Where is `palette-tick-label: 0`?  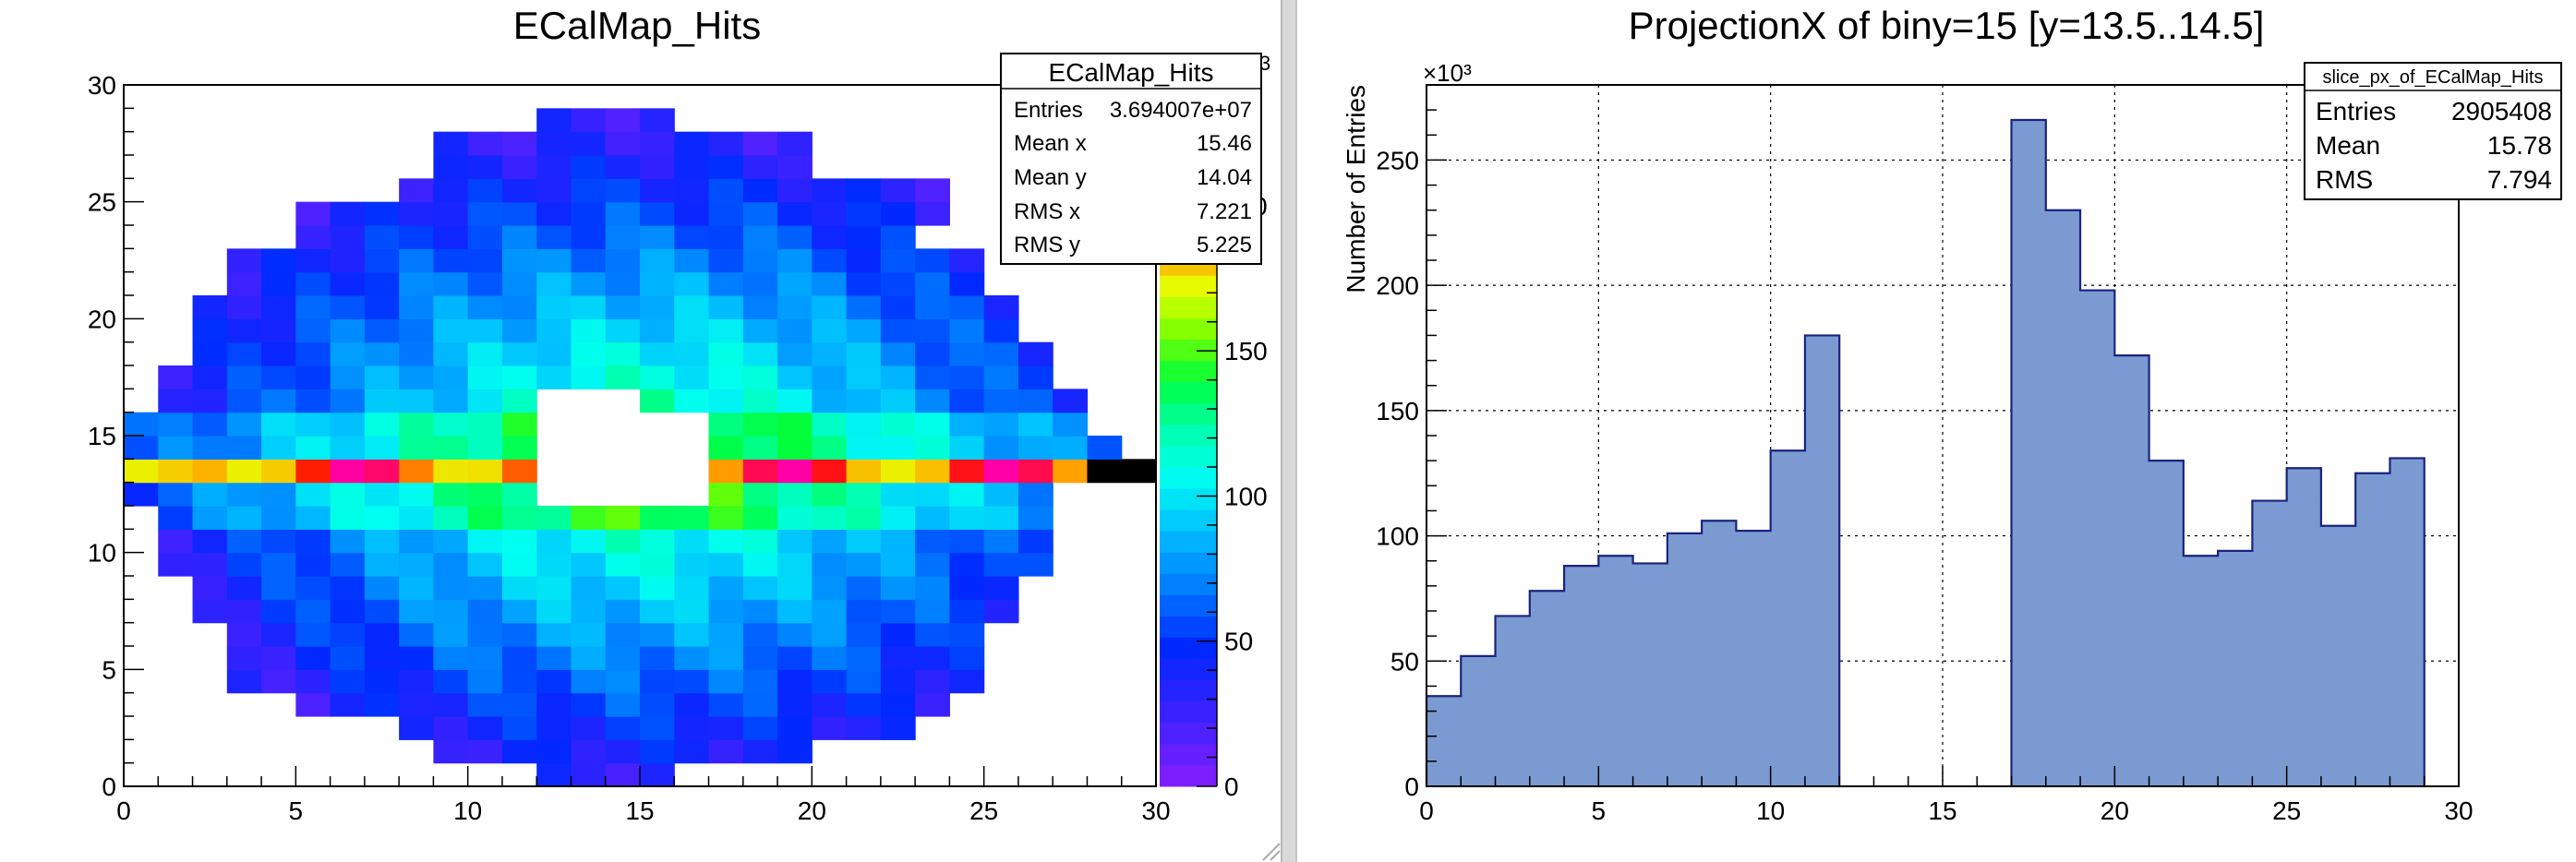
palette-tick-label: 0 is located at coordinates (1231, 786).